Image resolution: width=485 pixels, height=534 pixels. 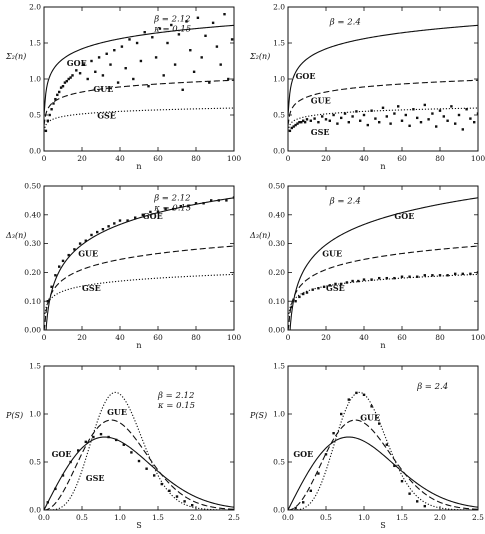 What do you see at coordinates (326, 337) in the screenshot?
I see `x-tick-label: 20` at bounding box center [326, 337].